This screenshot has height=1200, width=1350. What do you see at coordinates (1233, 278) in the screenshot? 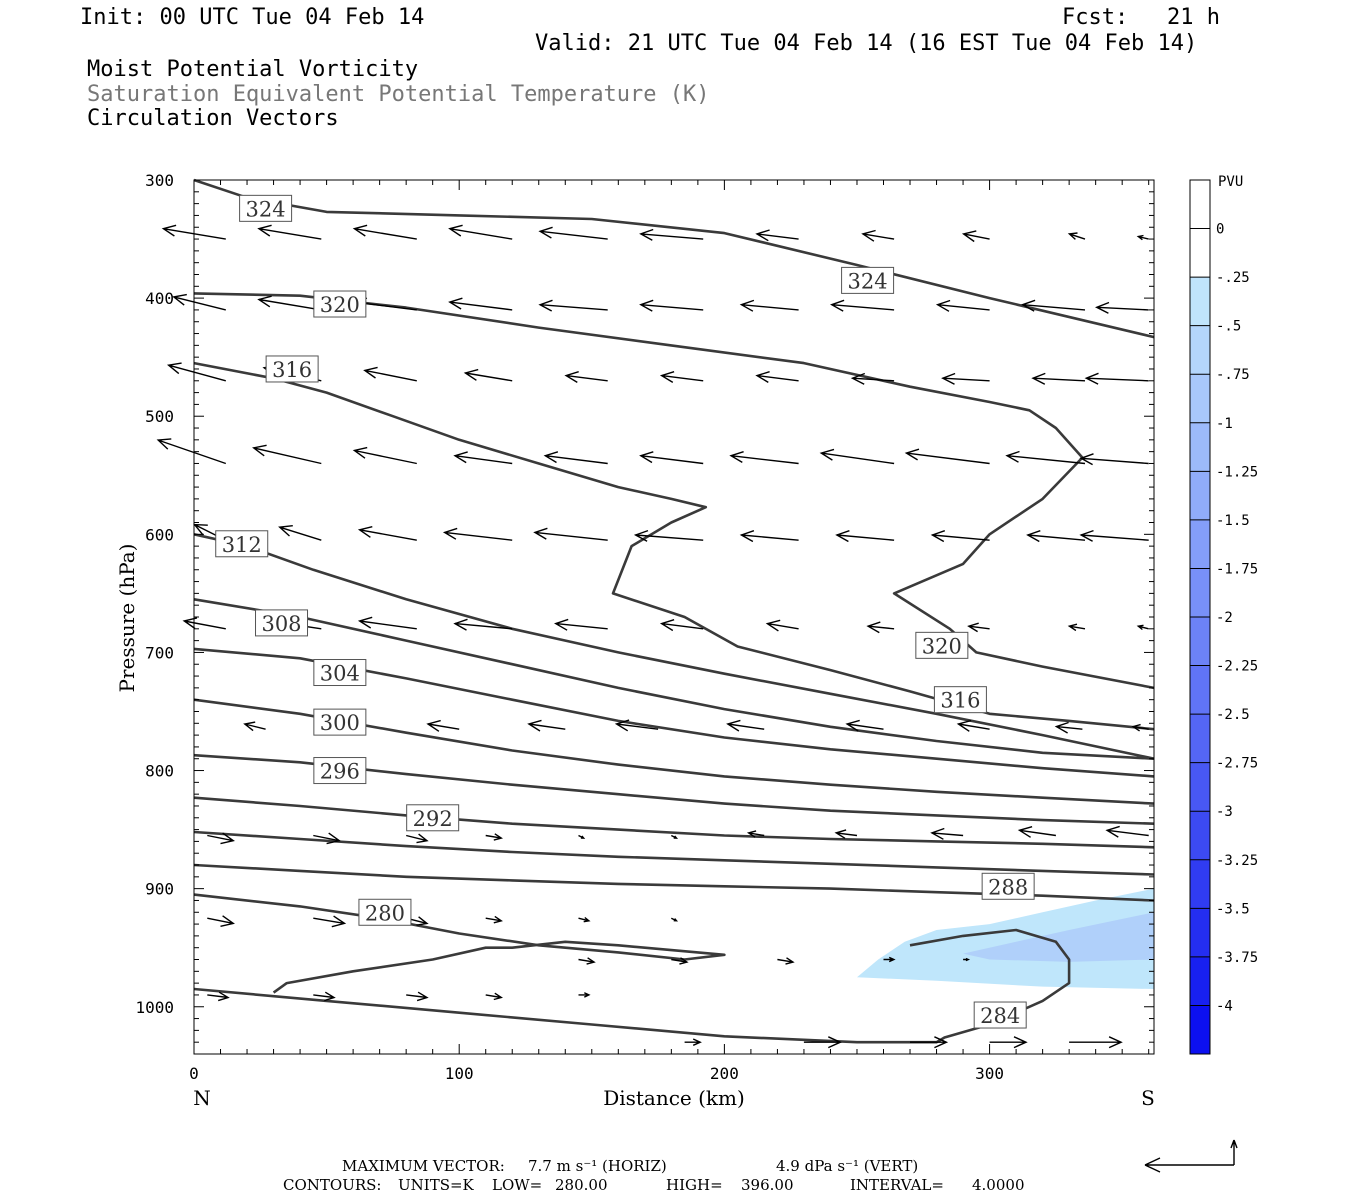
I see `colorbar-label: -.25` at bounding box center [1233, 278].